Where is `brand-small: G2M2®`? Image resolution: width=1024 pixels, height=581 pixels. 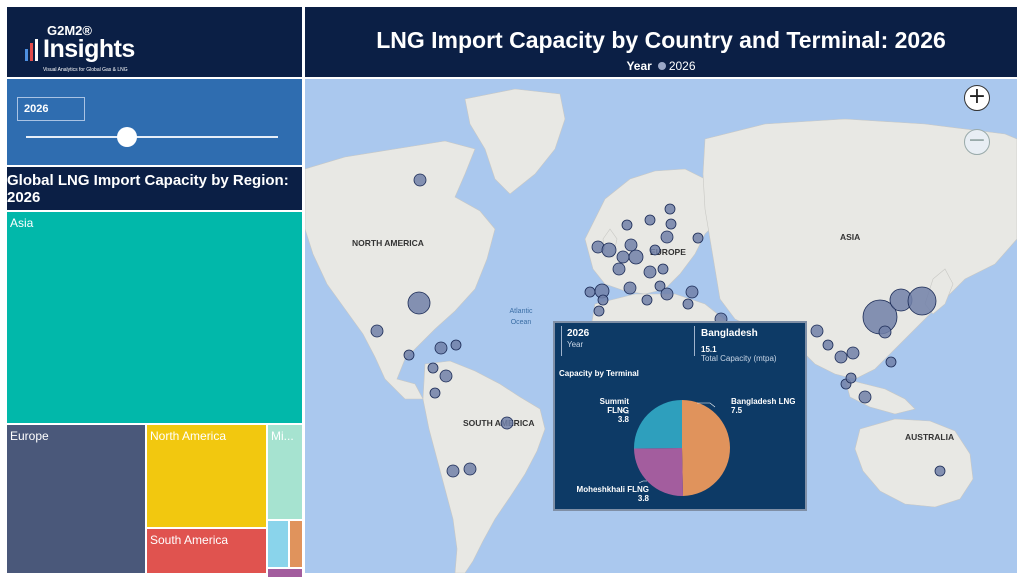
brand-small: G2M2® is located at coordinates (69, 30).